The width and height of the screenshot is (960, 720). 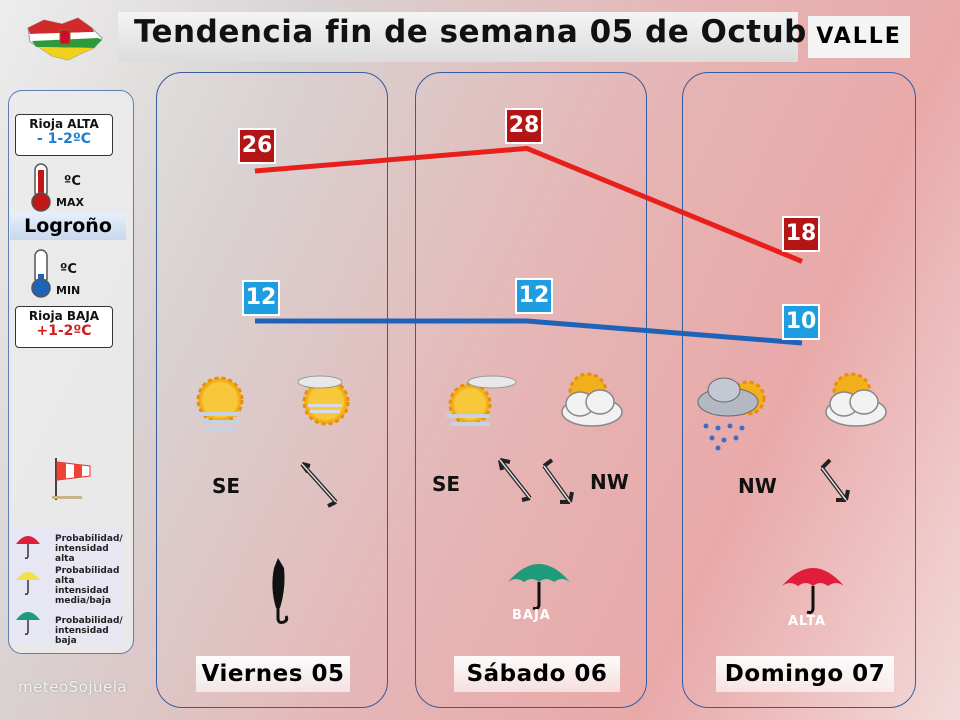 I want to click on rain-cloud-icon, so click(x=731, y=414).